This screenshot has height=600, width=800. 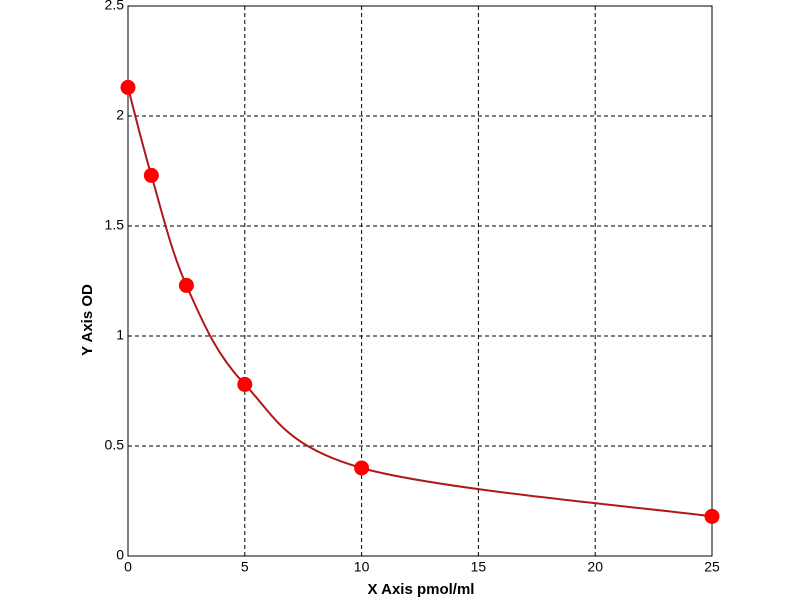 What do you see at coordinates (87, 320) in the screenshot?
I see `y-axis-title: Y Axis OD` at bounding box center [87, 320].